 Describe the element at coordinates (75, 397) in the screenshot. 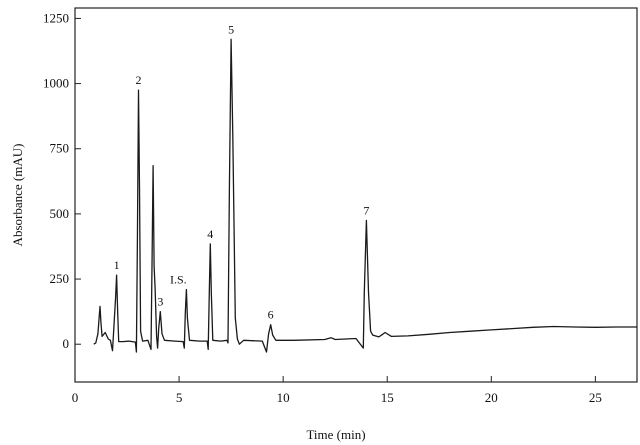

I see `x-tick-label: 0` at that location.